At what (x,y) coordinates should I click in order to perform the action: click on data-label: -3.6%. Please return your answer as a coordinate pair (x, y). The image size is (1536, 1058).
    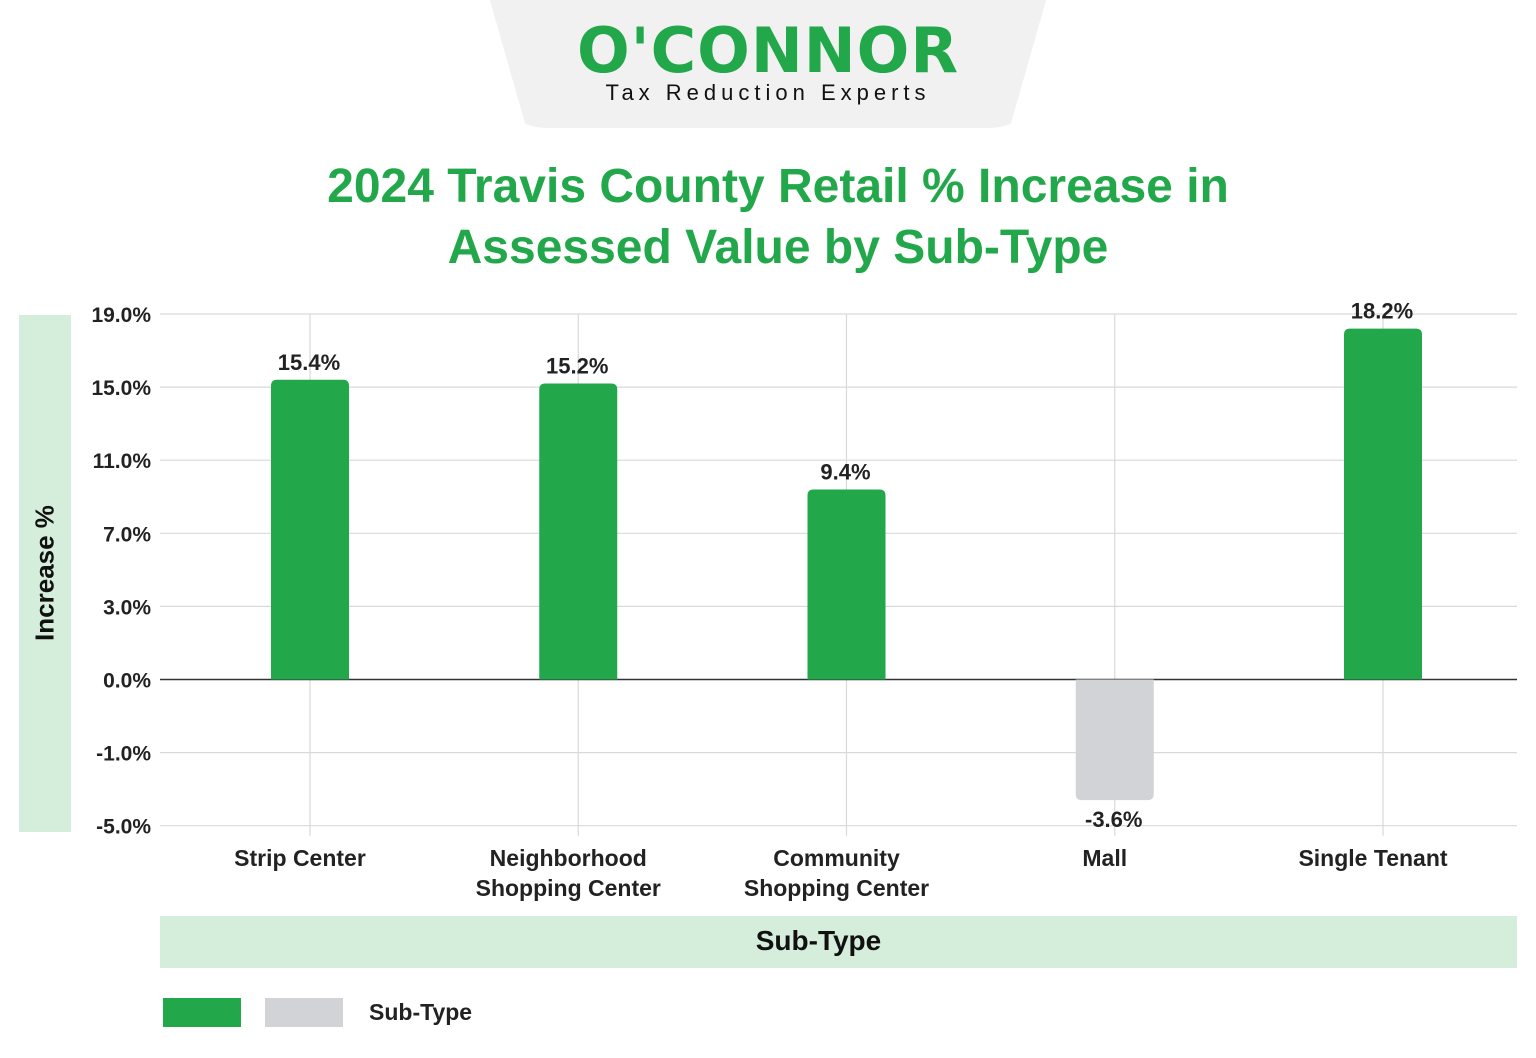
    Looking at the image, I should click on (1113, 819).